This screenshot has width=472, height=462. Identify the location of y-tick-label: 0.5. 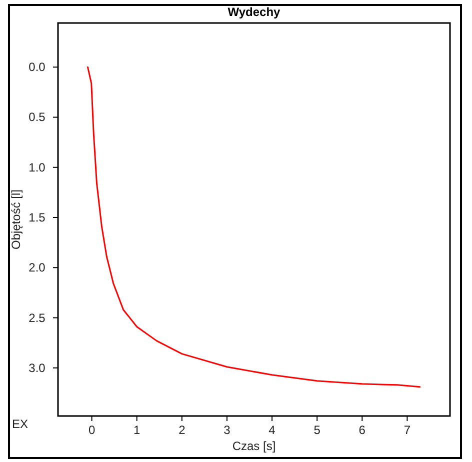
(37, 117).